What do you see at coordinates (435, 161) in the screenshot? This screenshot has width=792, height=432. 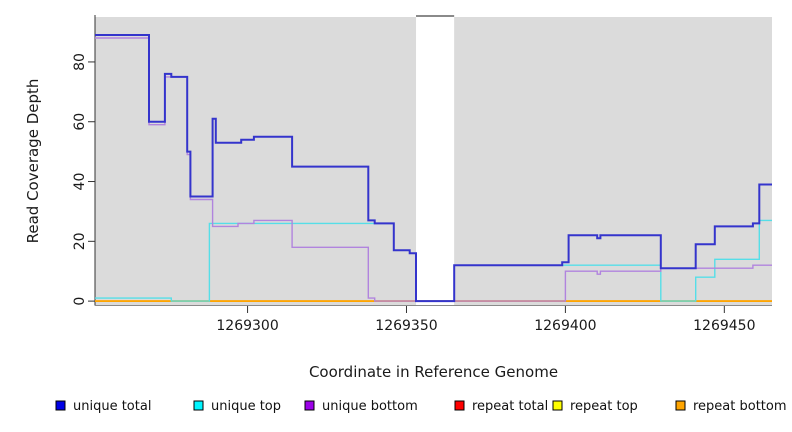 I see `no-data-band` at bounding box center [435, 161].